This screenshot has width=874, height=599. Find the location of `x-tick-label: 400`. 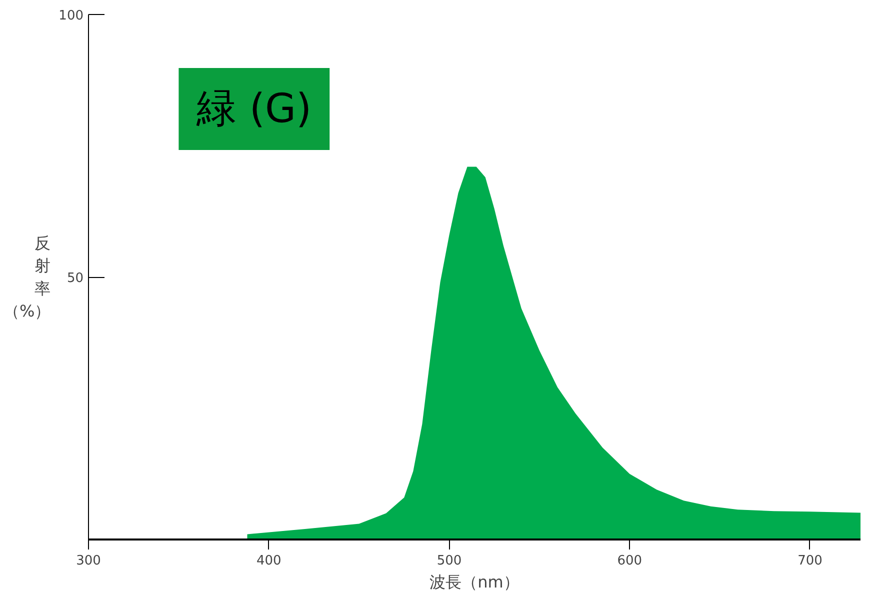

x-tick-label: 400 is located at coordinates (269, 561).